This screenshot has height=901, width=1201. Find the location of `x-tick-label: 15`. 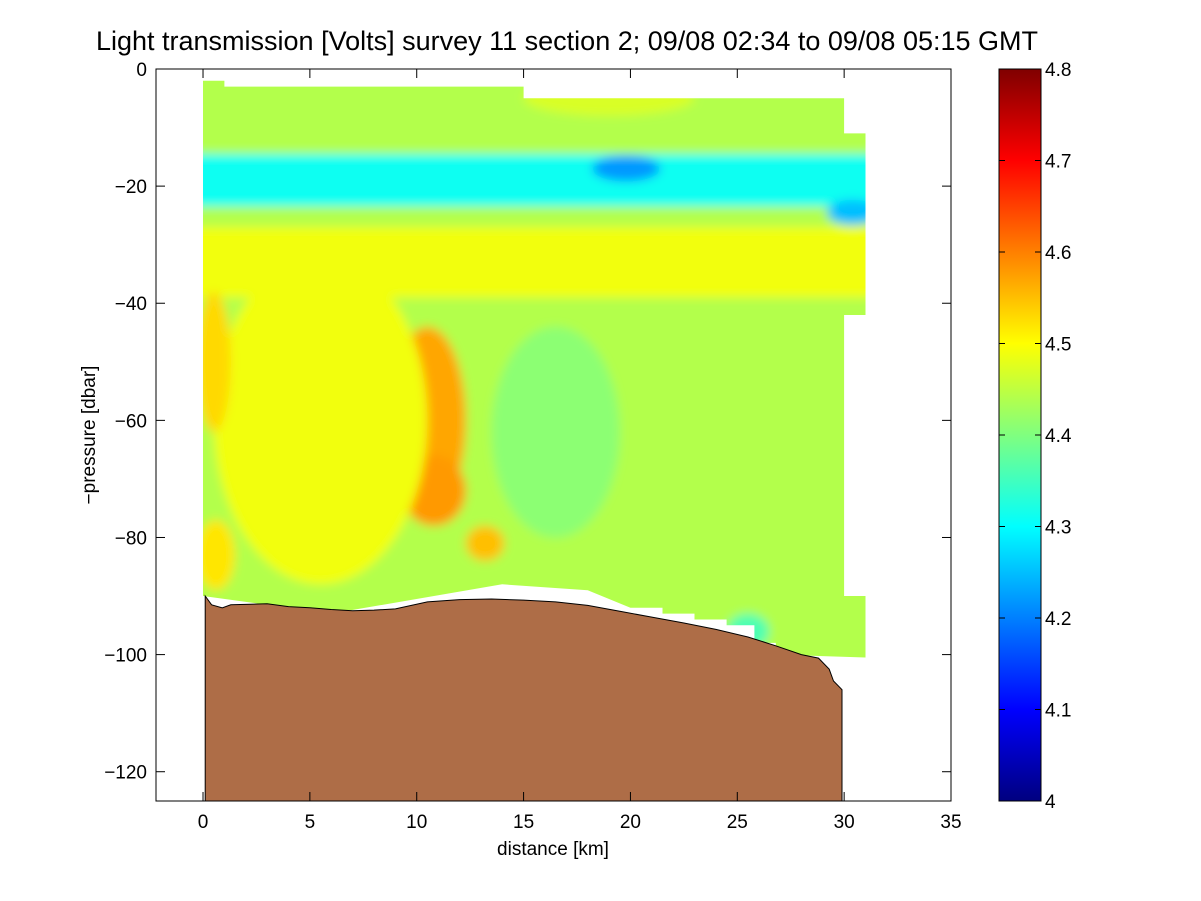

x-tick-label: 15 is located at coordinates (523, 822).